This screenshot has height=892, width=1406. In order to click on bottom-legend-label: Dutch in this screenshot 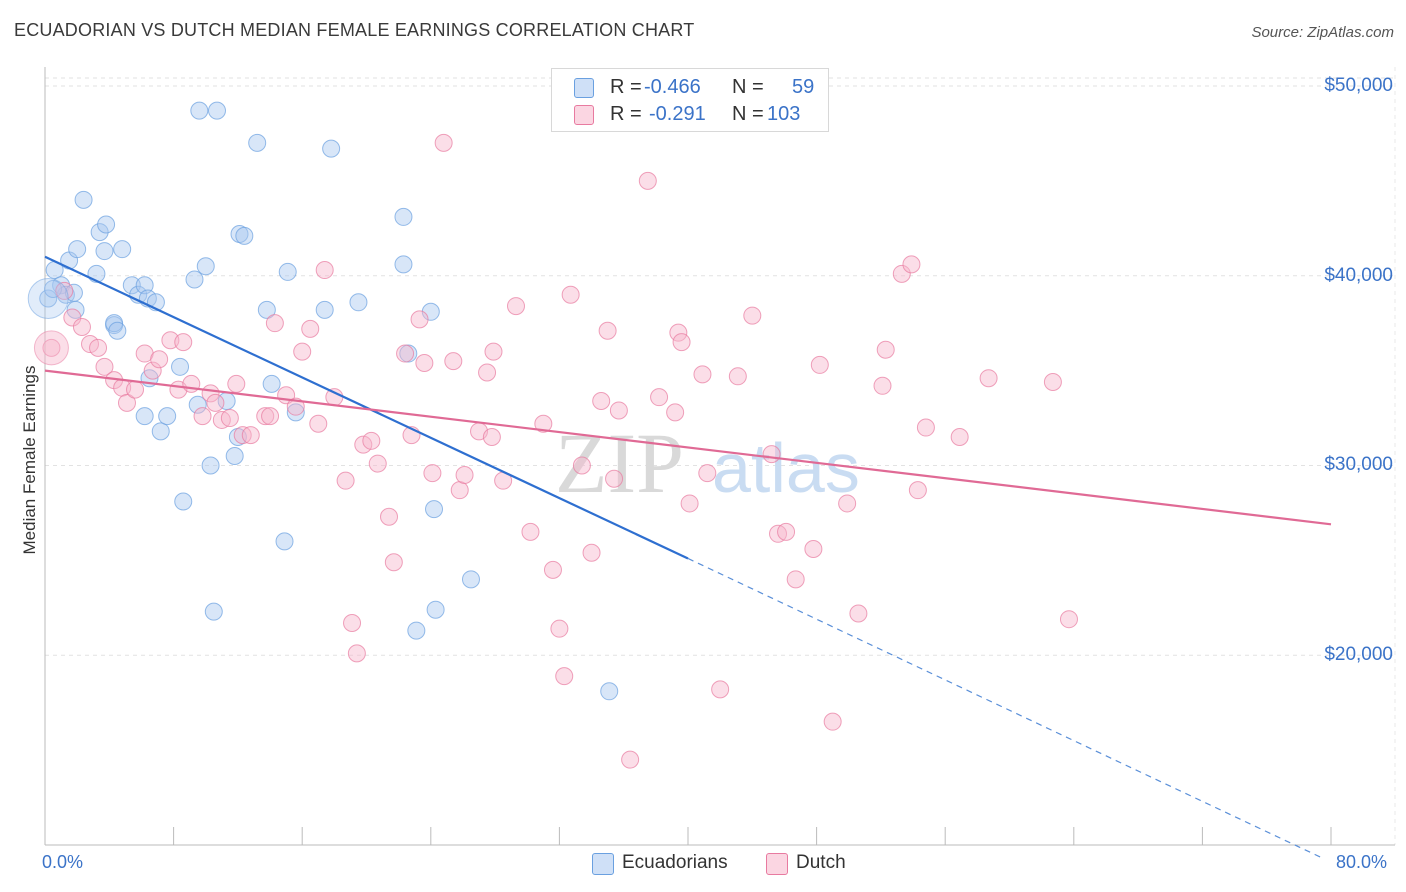, I will do `click(821, 862)`.